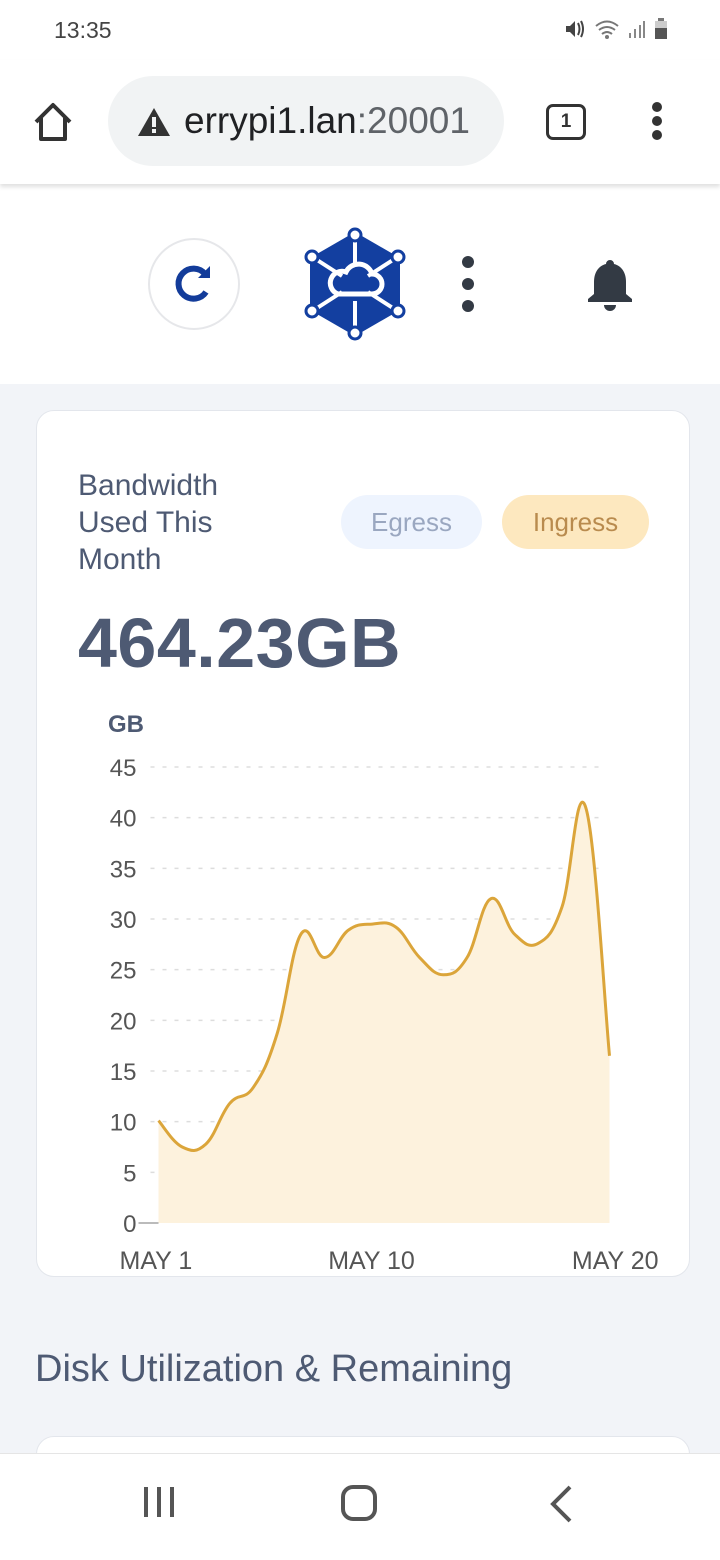 Image resolution: width=720 pixels, height=1560 pixels. Describe the element at coordinates (53, 122) in the screenshot. I see `home-icon` at that location.